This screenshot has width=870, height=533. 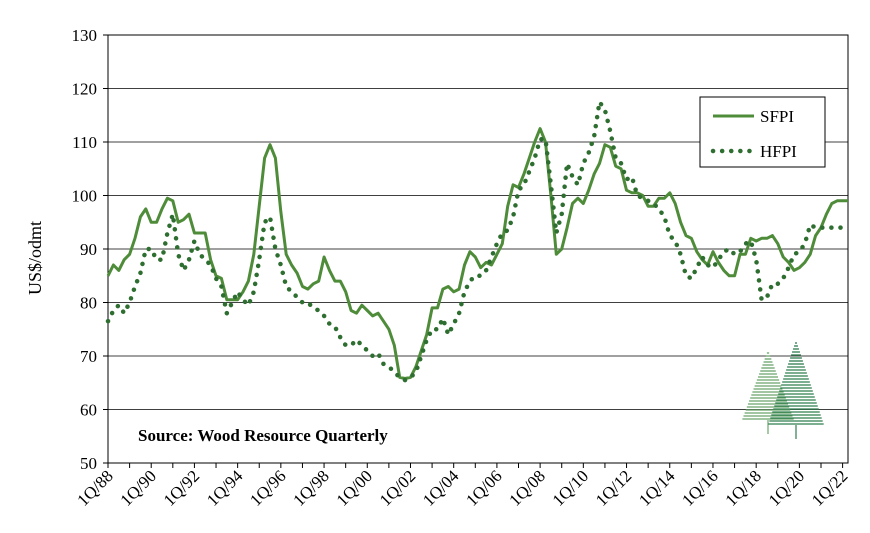 What do you see at coordinates (310, 487) in the screenshot?
I see `x-tick-label: 1Q/98` at bounding box center [310, 487].